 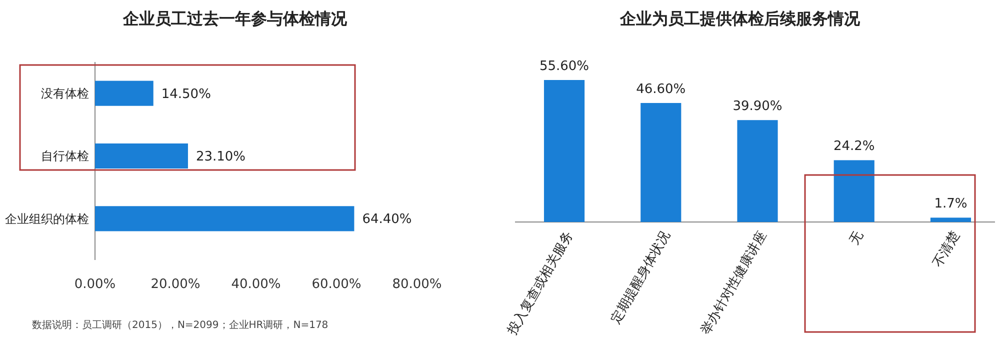 I want to click on y-tick-label: 自行体检, so click(x=65, y=156).